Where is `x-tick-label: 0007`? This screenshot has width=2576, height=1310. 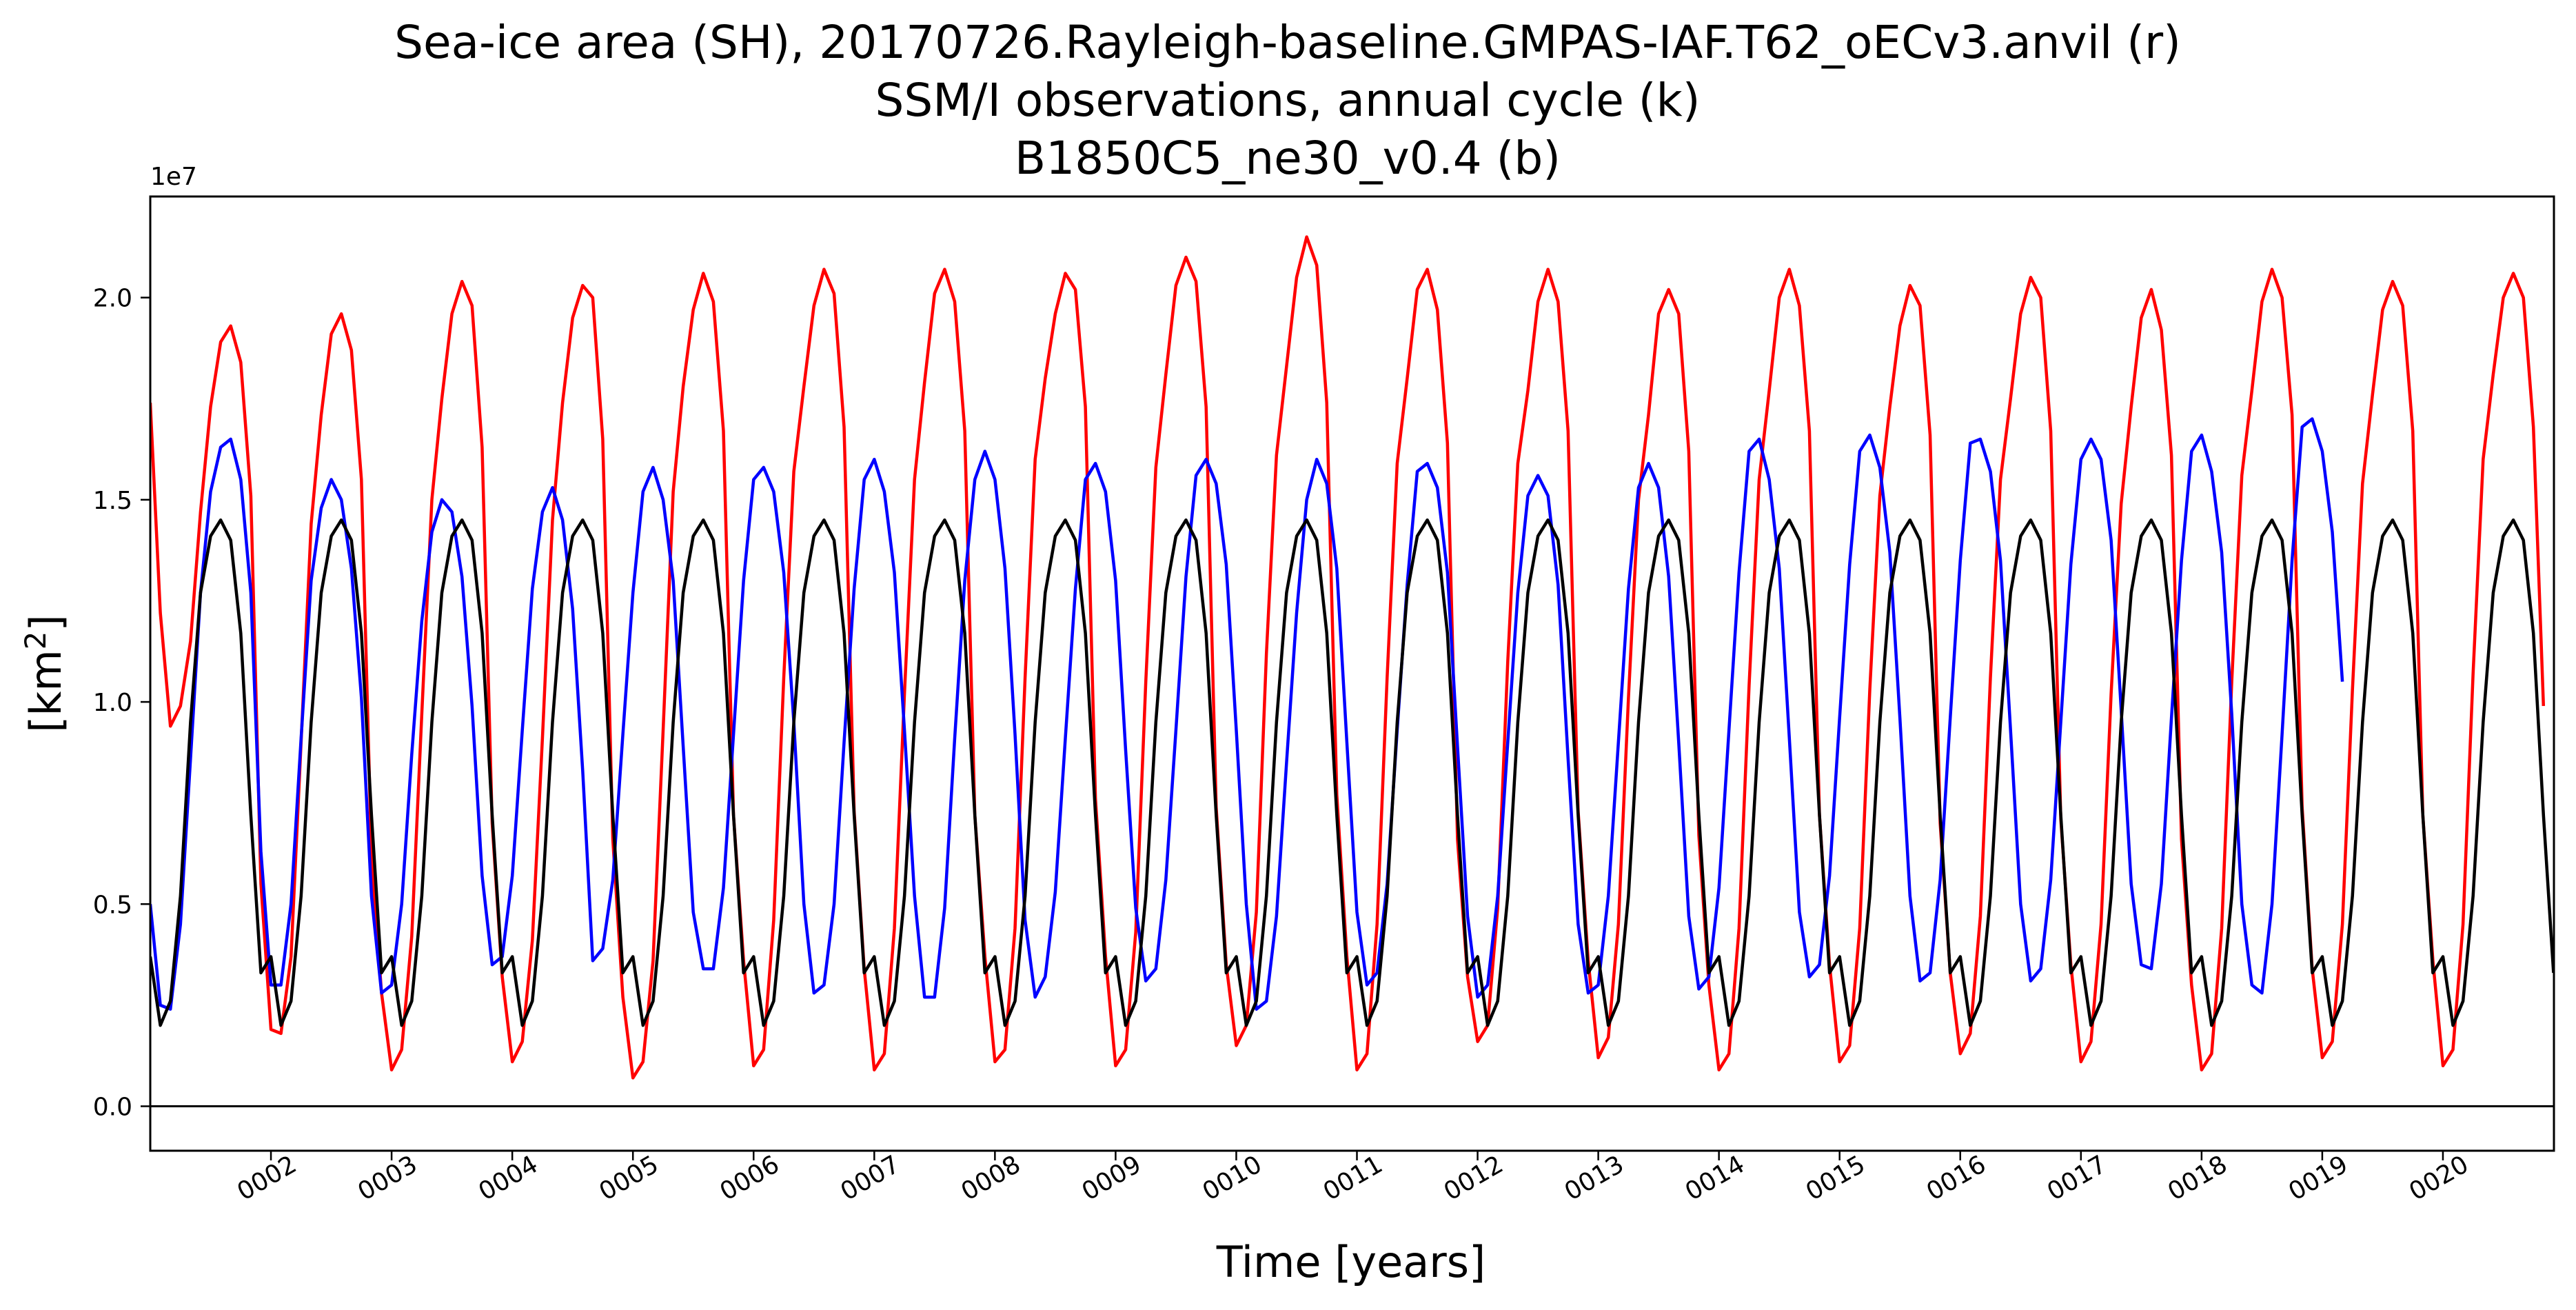
x-tick-label: 0007 is located at coordinates (870, 1178).